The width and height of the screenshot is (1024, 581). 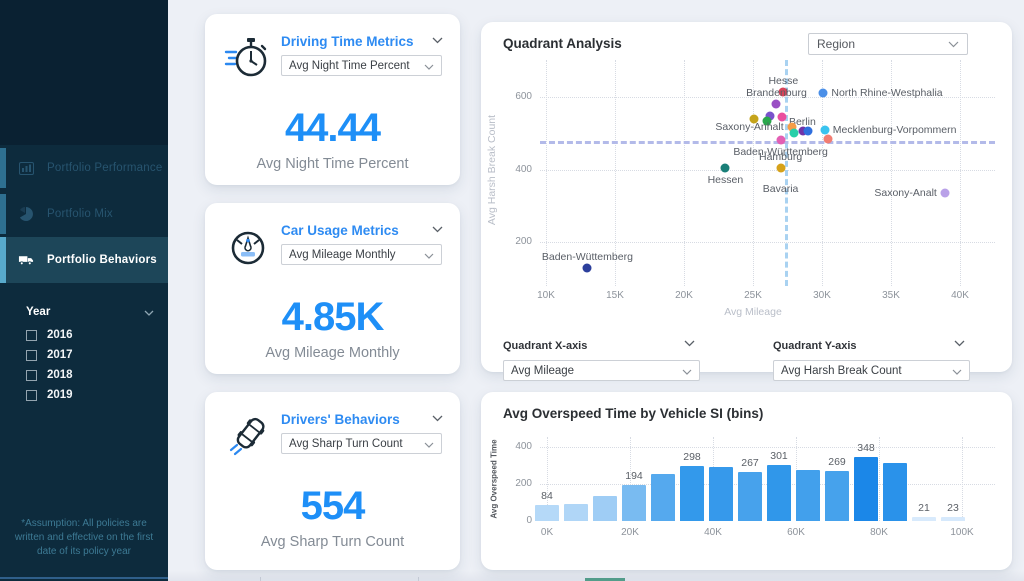 What do you see at coordinates (60, 355) in the screenshot?
I see `year-option-label: 2017` at bounding box center [60, 355].